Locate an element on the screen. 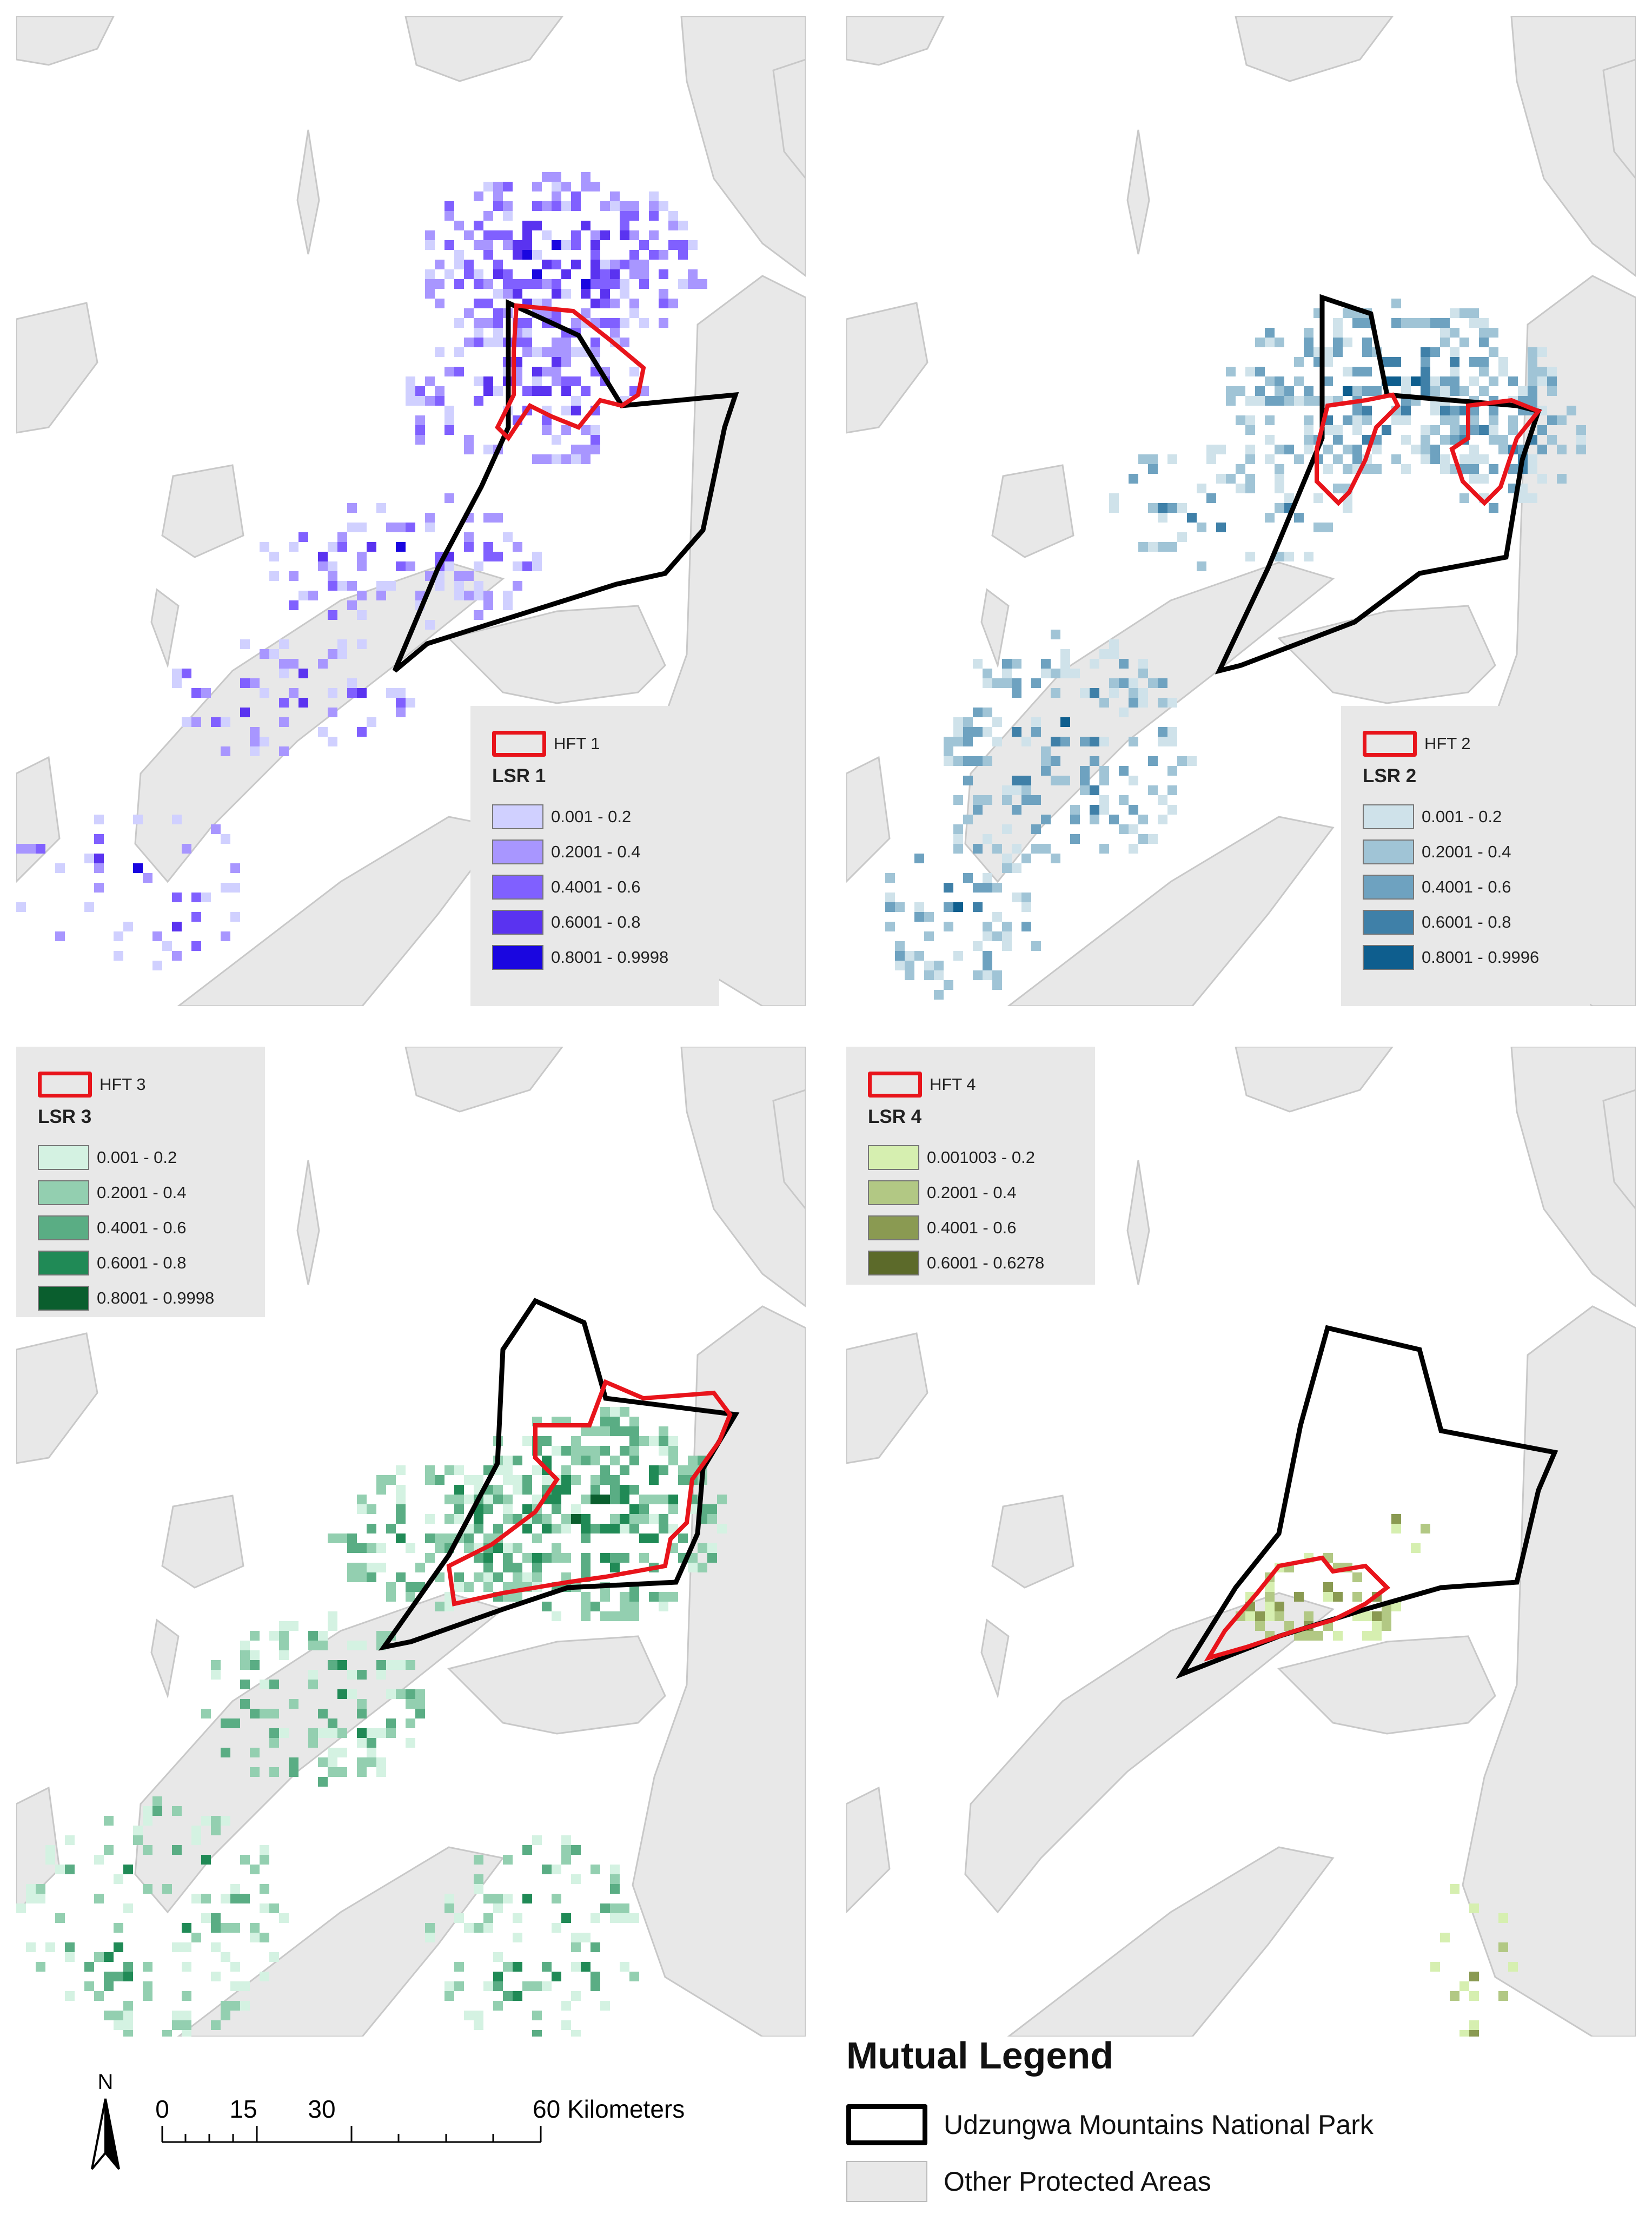 The image size is (1652, 2221). legend-class-row: 0.6001 - 0.8 is located at coordinates (1437, 923).